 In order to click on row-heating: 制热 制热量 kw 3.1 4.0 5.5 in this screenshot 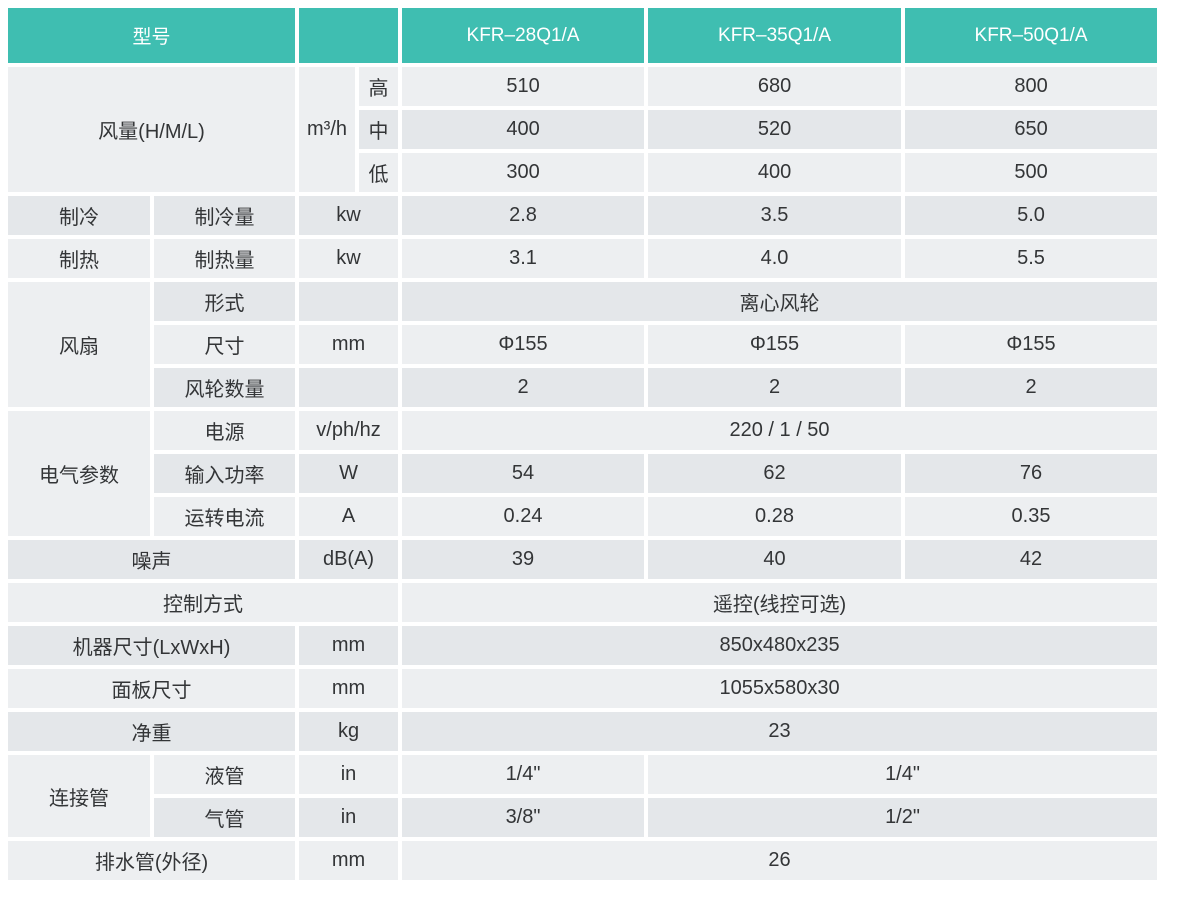, I will do `click(583, 258)`.